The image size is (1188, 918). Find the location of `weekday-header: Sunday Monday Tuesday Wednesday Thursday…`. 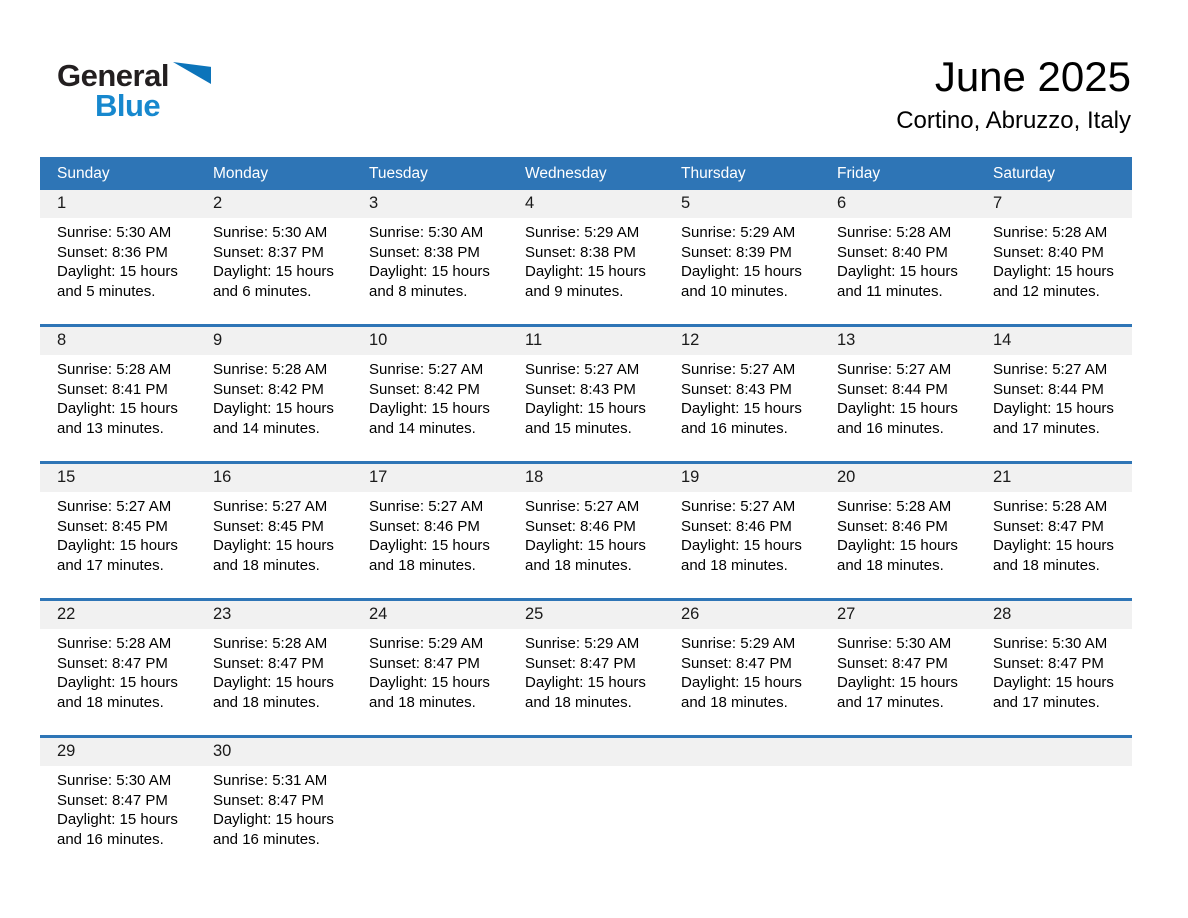

weekday-header: Sunday Monday Tuesday Wednesday Thursday… is located at coordinates (586, 173).